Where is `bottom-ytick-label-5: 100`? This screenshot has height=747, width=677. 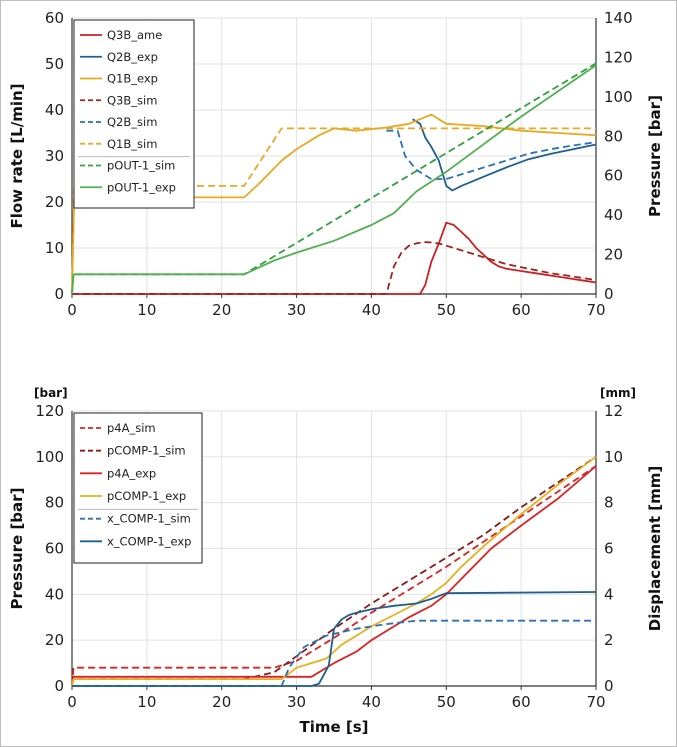
bottom-ytick-label-5: 100 is located at coordinates (49, 457).